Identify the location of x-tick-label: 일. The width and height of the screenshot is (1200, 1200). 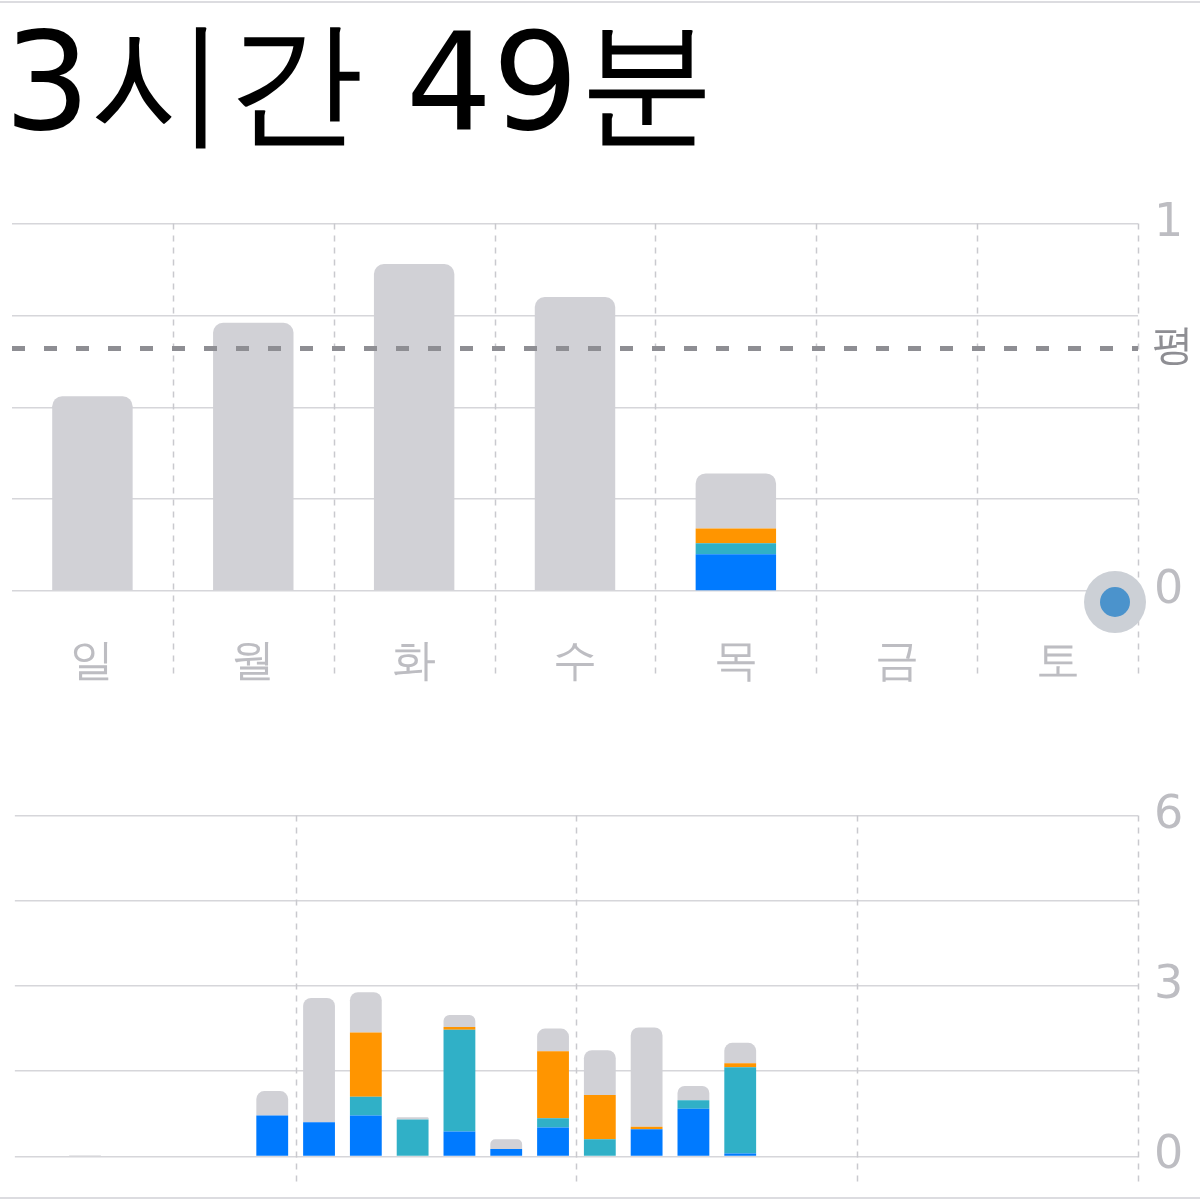
(92, 659).